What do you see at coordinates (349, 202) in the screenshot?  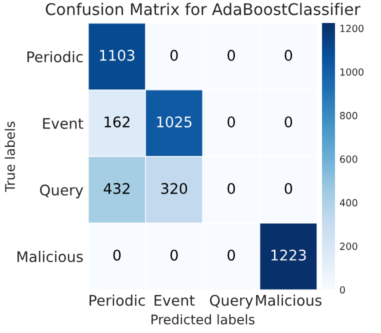 I see `color-bar-label: 400` at bounding box center [349, 202].